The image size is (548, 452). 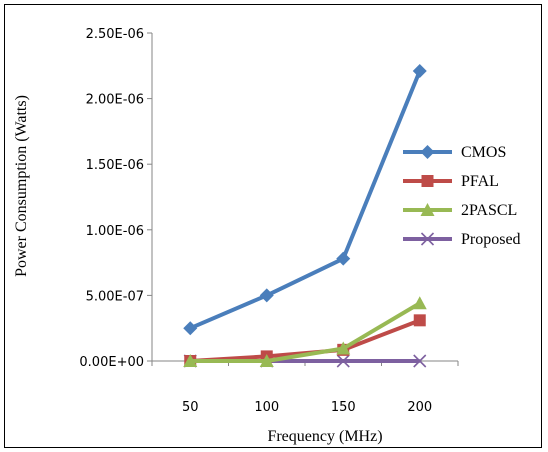 I want to click on y-tick-label: 2.50E-06, so click(x=115, y=34).